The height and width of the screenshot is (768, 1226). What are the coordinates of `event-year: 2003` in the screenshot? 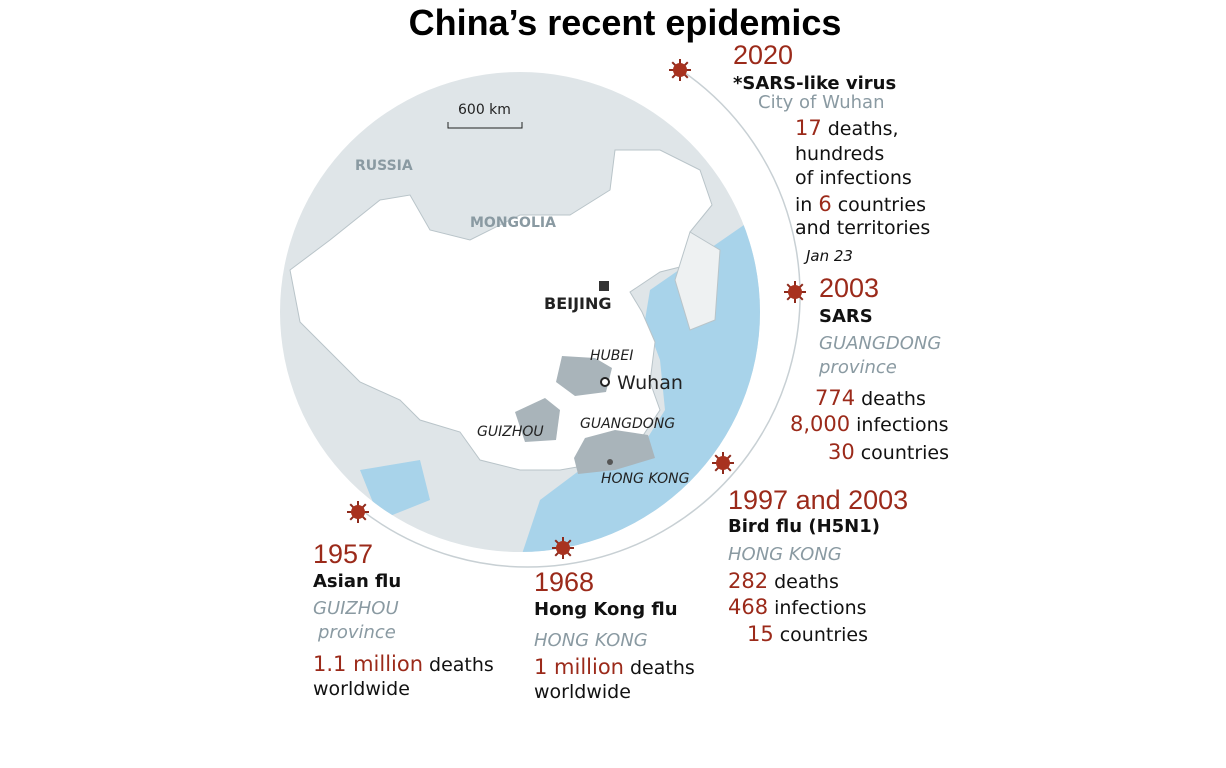 It's located at (849, 288).